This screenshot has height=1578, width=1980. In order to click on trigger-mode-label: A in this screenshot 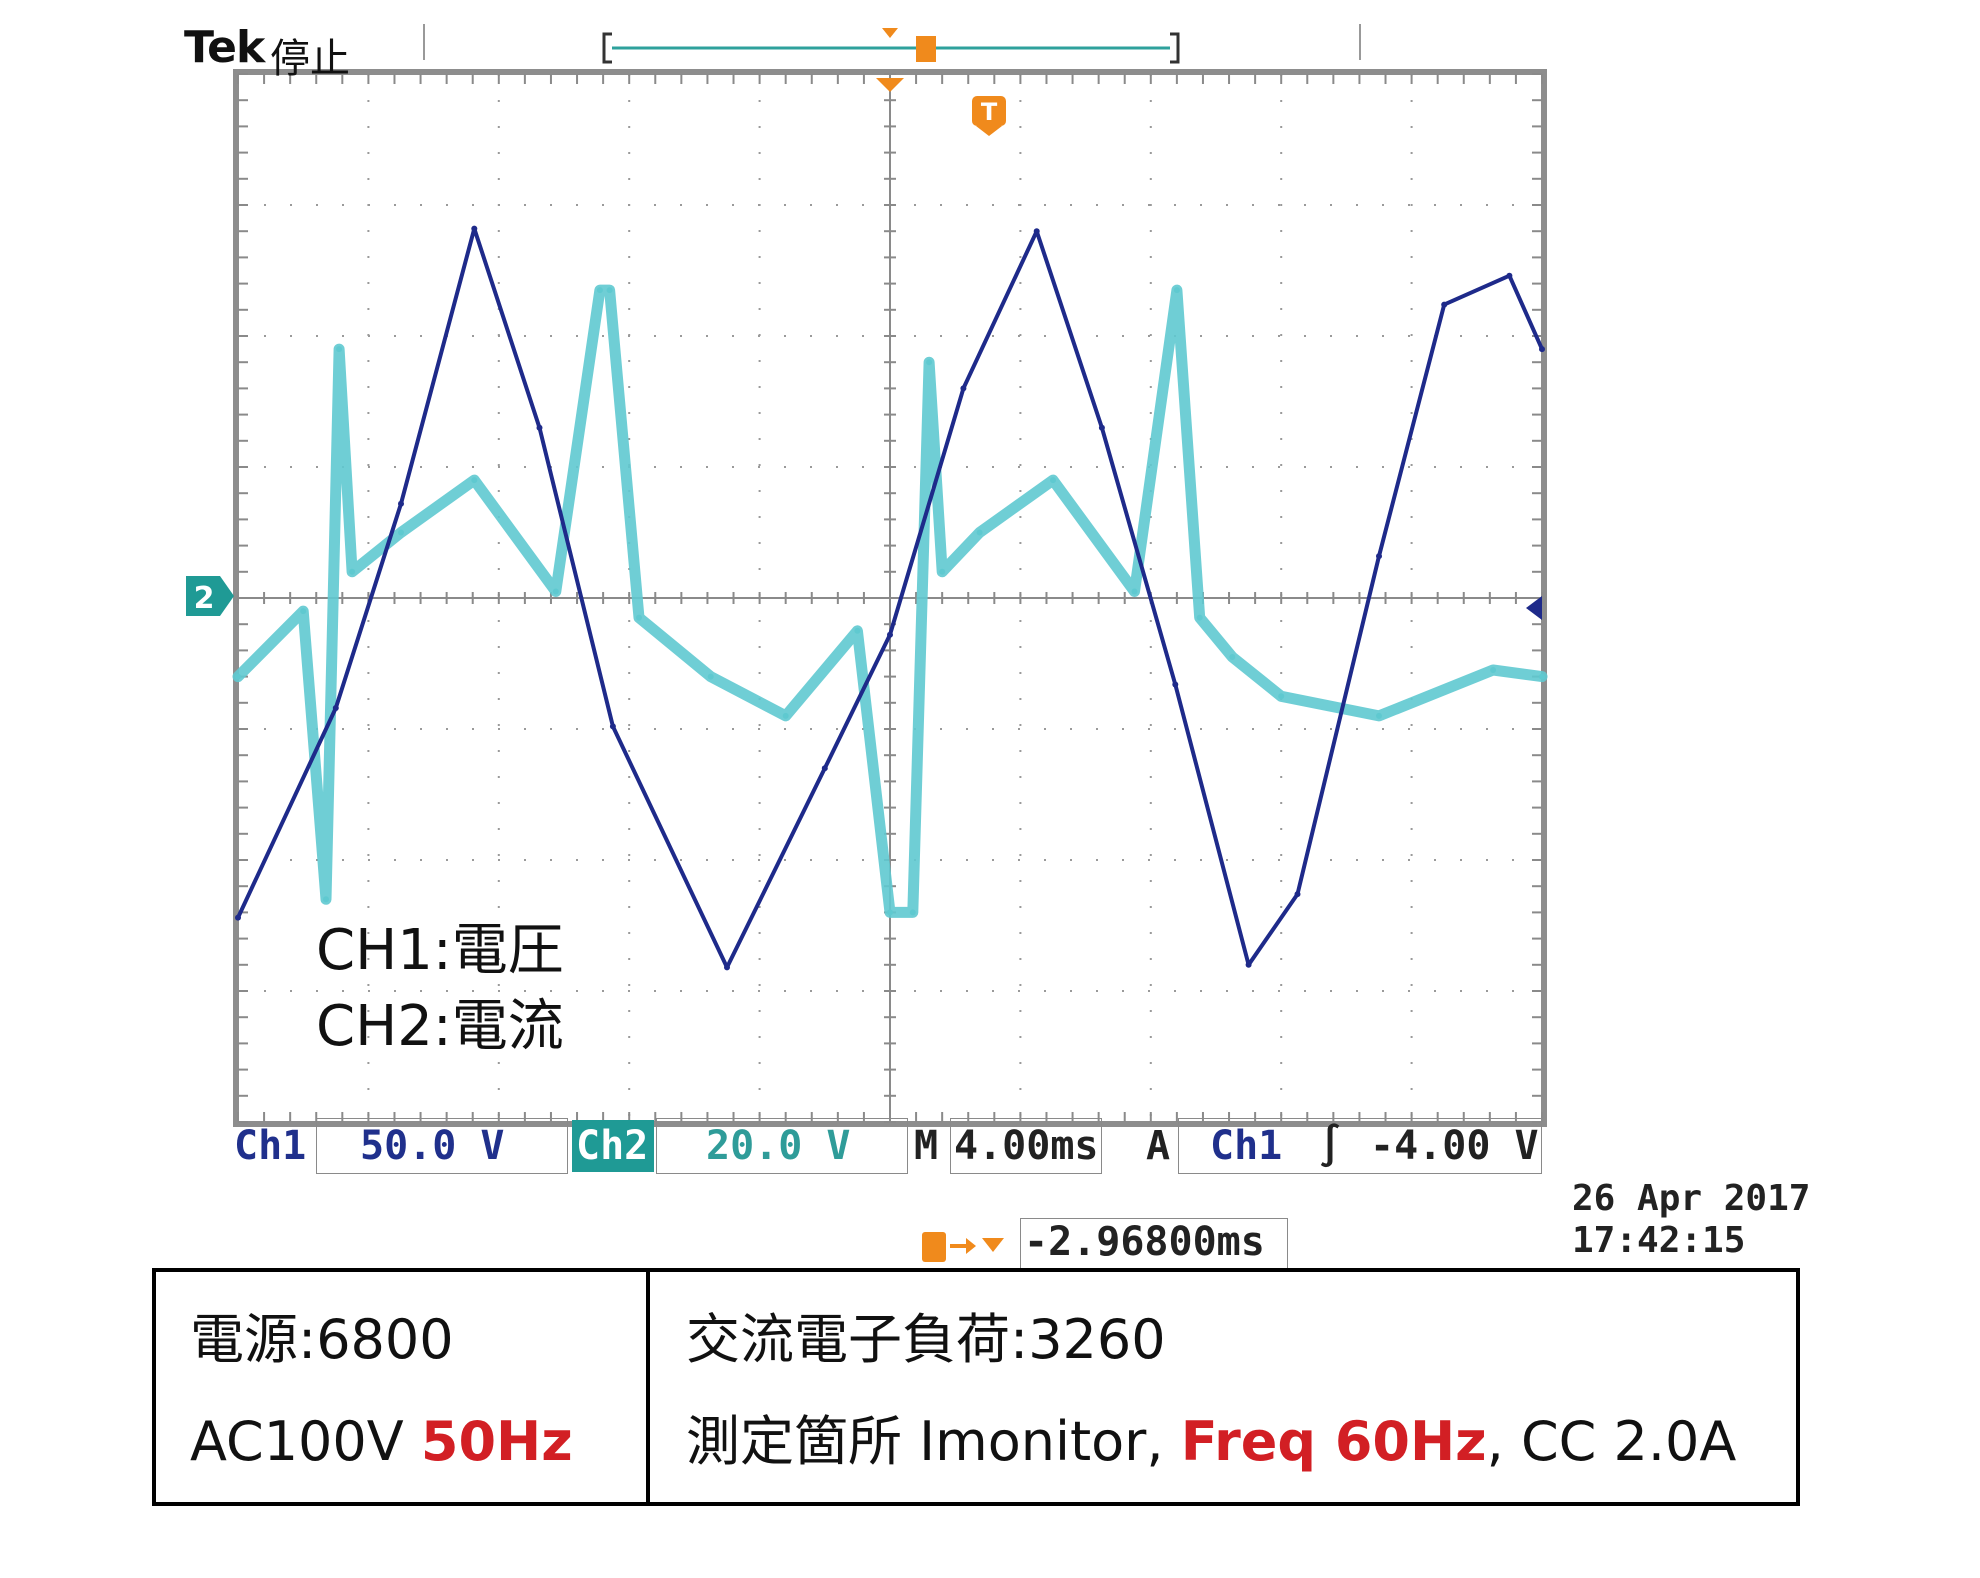, I will do `click(1158, 1146)`.